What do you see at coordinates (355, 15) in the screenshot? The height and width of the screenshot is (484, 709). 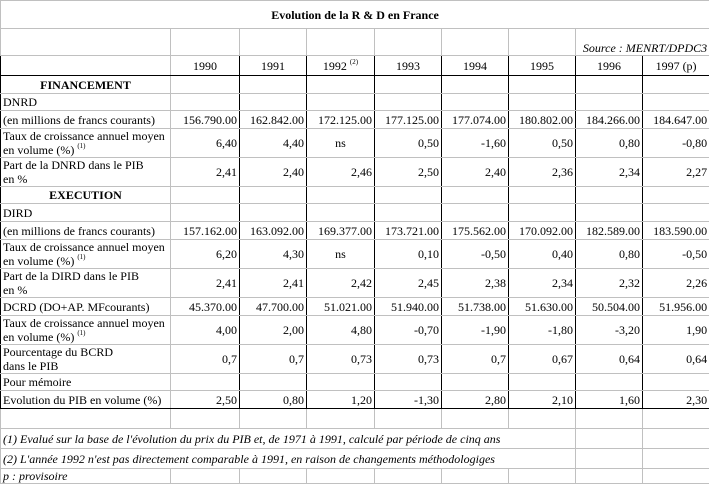 I see `table-title: Evolution de la R & D en France` at bounding box center [355, 15].